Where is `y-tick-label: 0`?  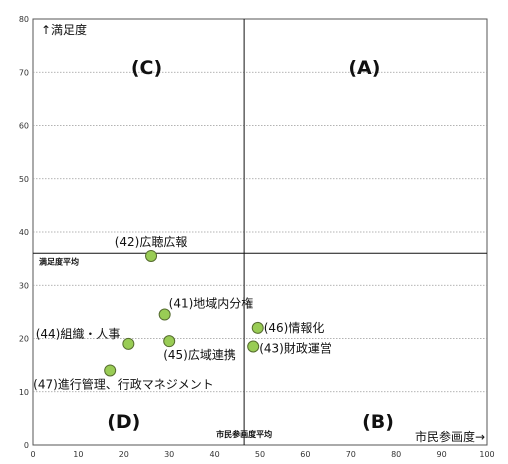
y-tick-label: 0 is located at coordinates (26, 445).